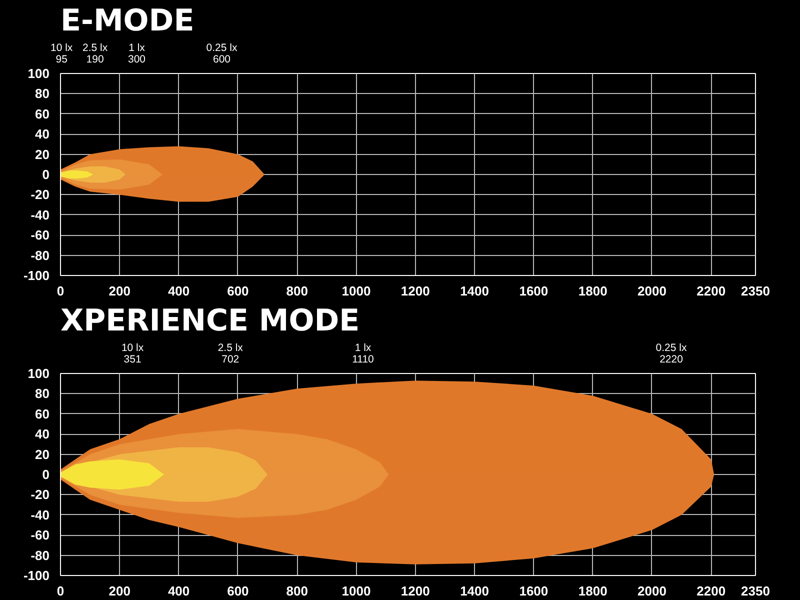  What do you see at coordinates (222, 54) in the screenshot?
I see `text: 0.25 lx 600` at bounding box center [222, 54].